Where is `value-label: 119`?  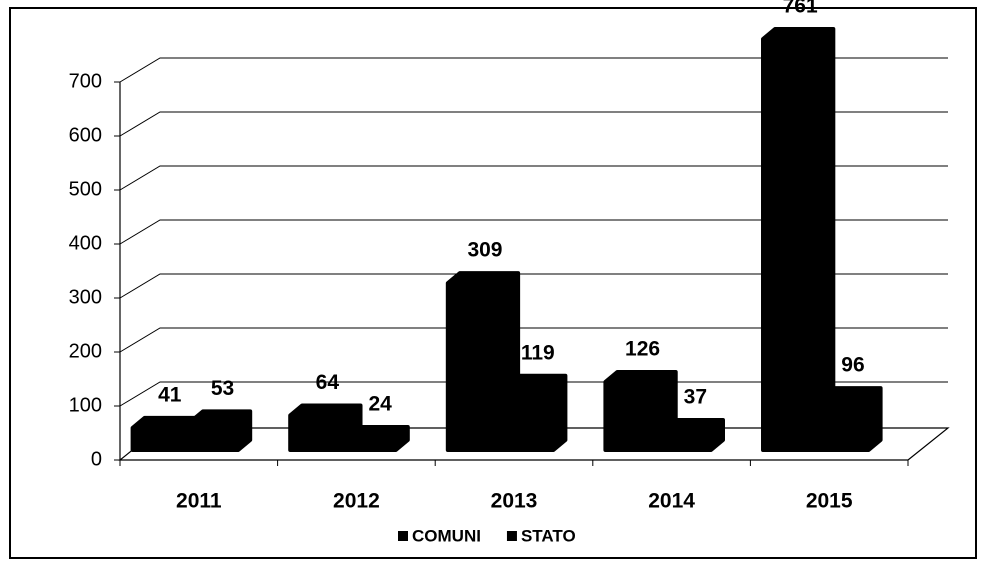 value-label: 119 is located at coordinates (538, 352).